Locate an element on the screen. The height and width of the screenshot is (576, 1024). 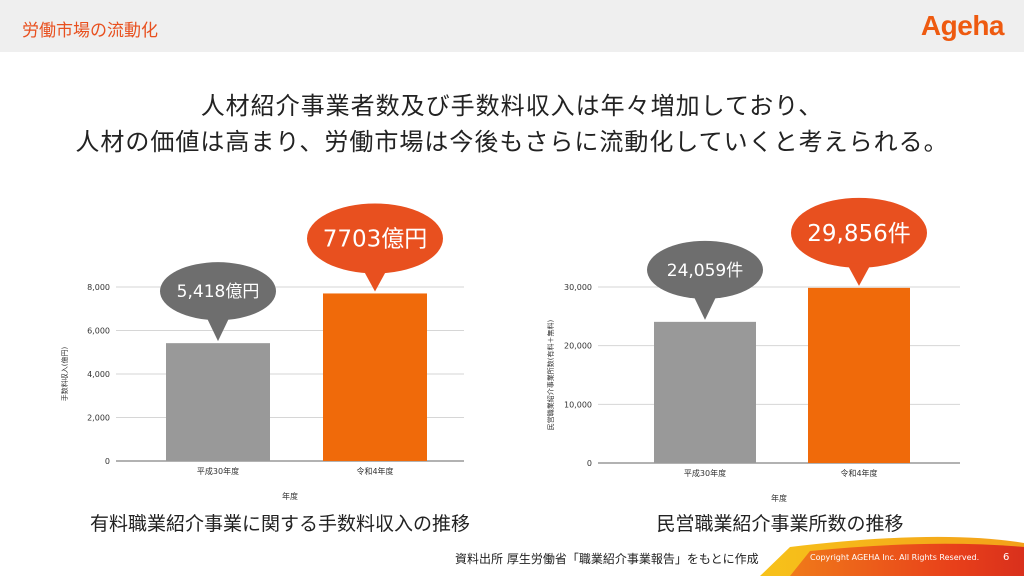
y-axis-label: 手数料収入(億円) is located at coordinates (64, 374).